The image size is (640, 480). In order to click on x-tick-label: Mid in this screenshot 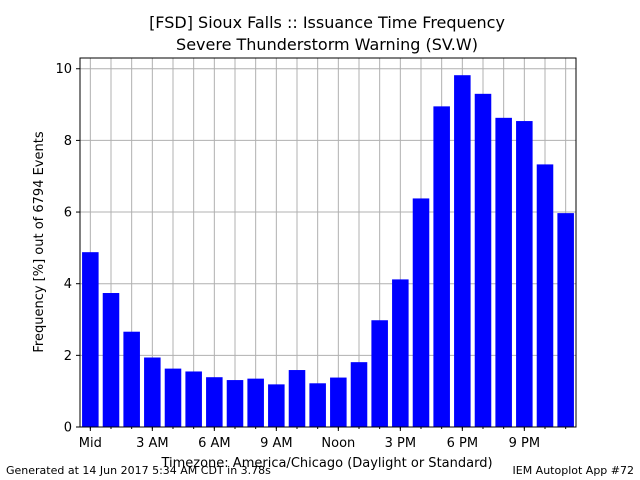, I will do `click(90, 443)`.